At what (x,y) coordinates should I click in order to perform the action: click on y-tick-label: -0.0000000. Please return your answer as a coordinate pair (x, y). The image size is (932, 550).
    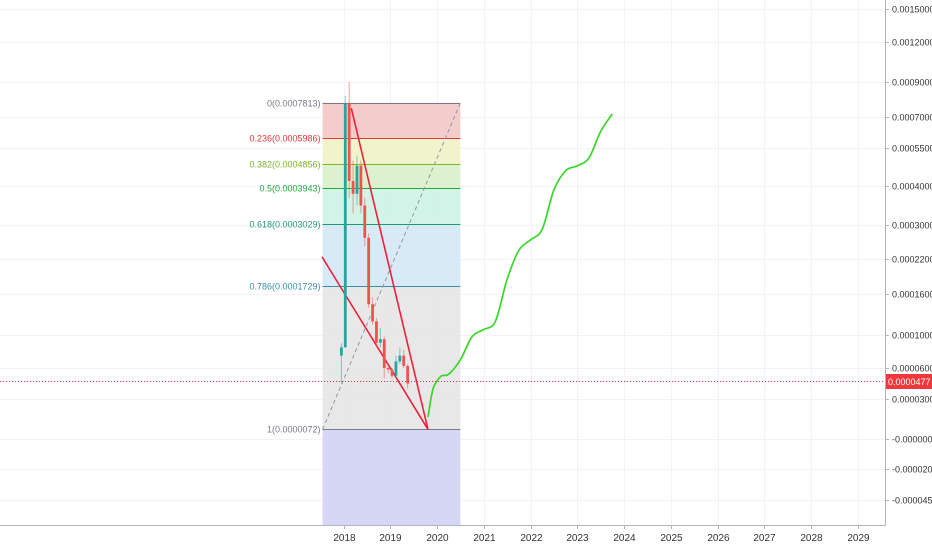
    Looking at the image, I should click on (912, 440).